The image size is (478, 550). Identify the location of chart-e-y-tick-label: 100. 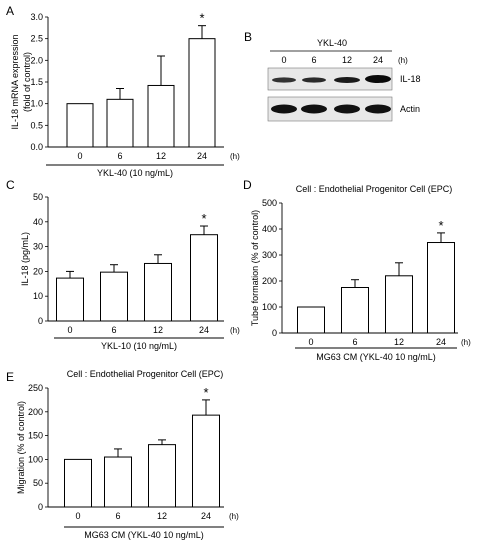
(35, 459).